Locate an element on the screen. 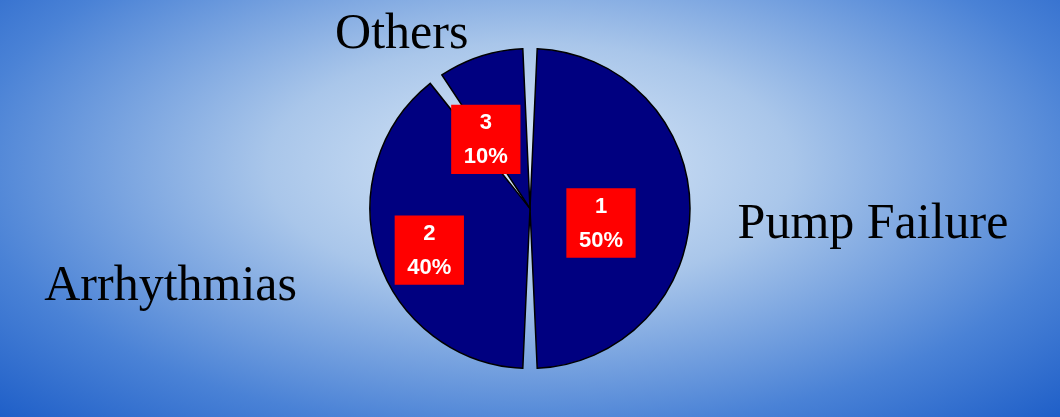 This screenshot has width=1060, height=417. data-label: 3 10% is located at coordinates (485, 139).